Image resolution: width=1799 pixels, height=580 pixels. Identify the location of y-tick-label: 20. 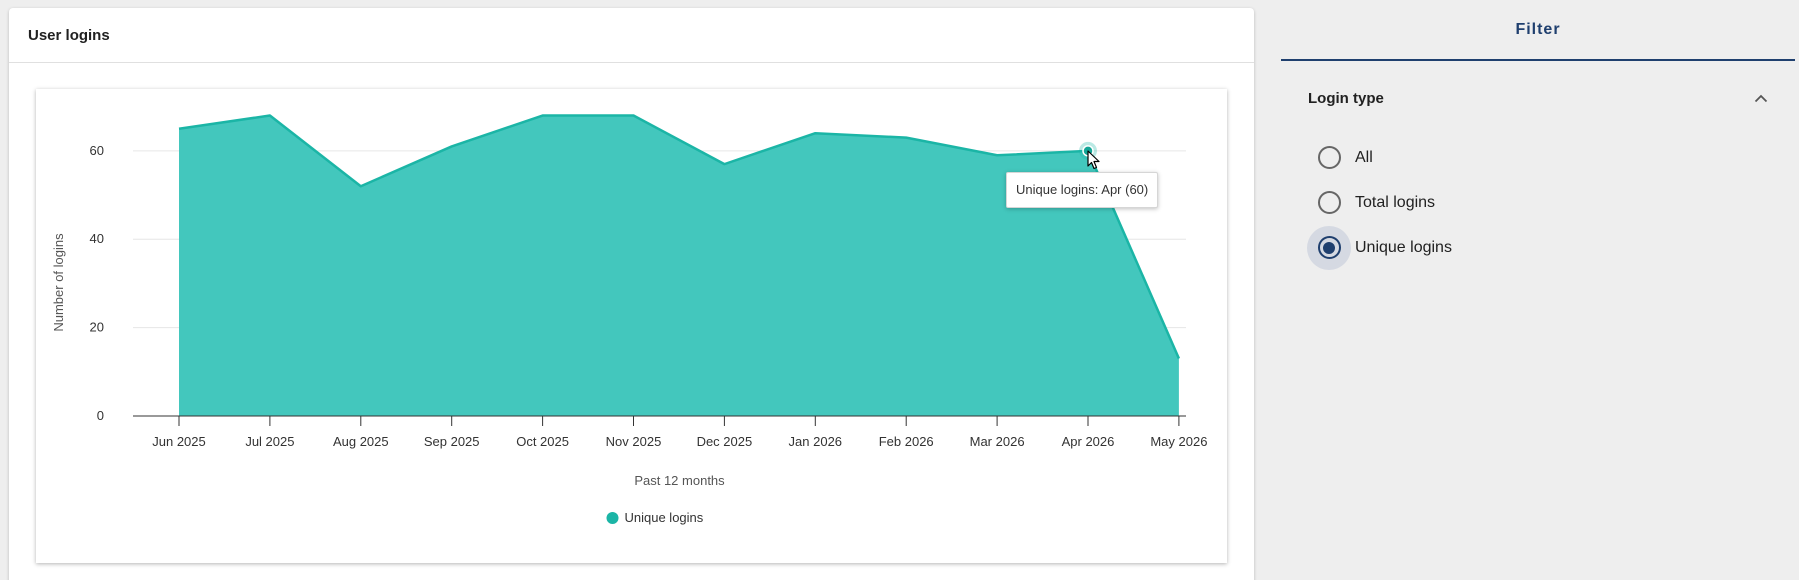
(97, 327).